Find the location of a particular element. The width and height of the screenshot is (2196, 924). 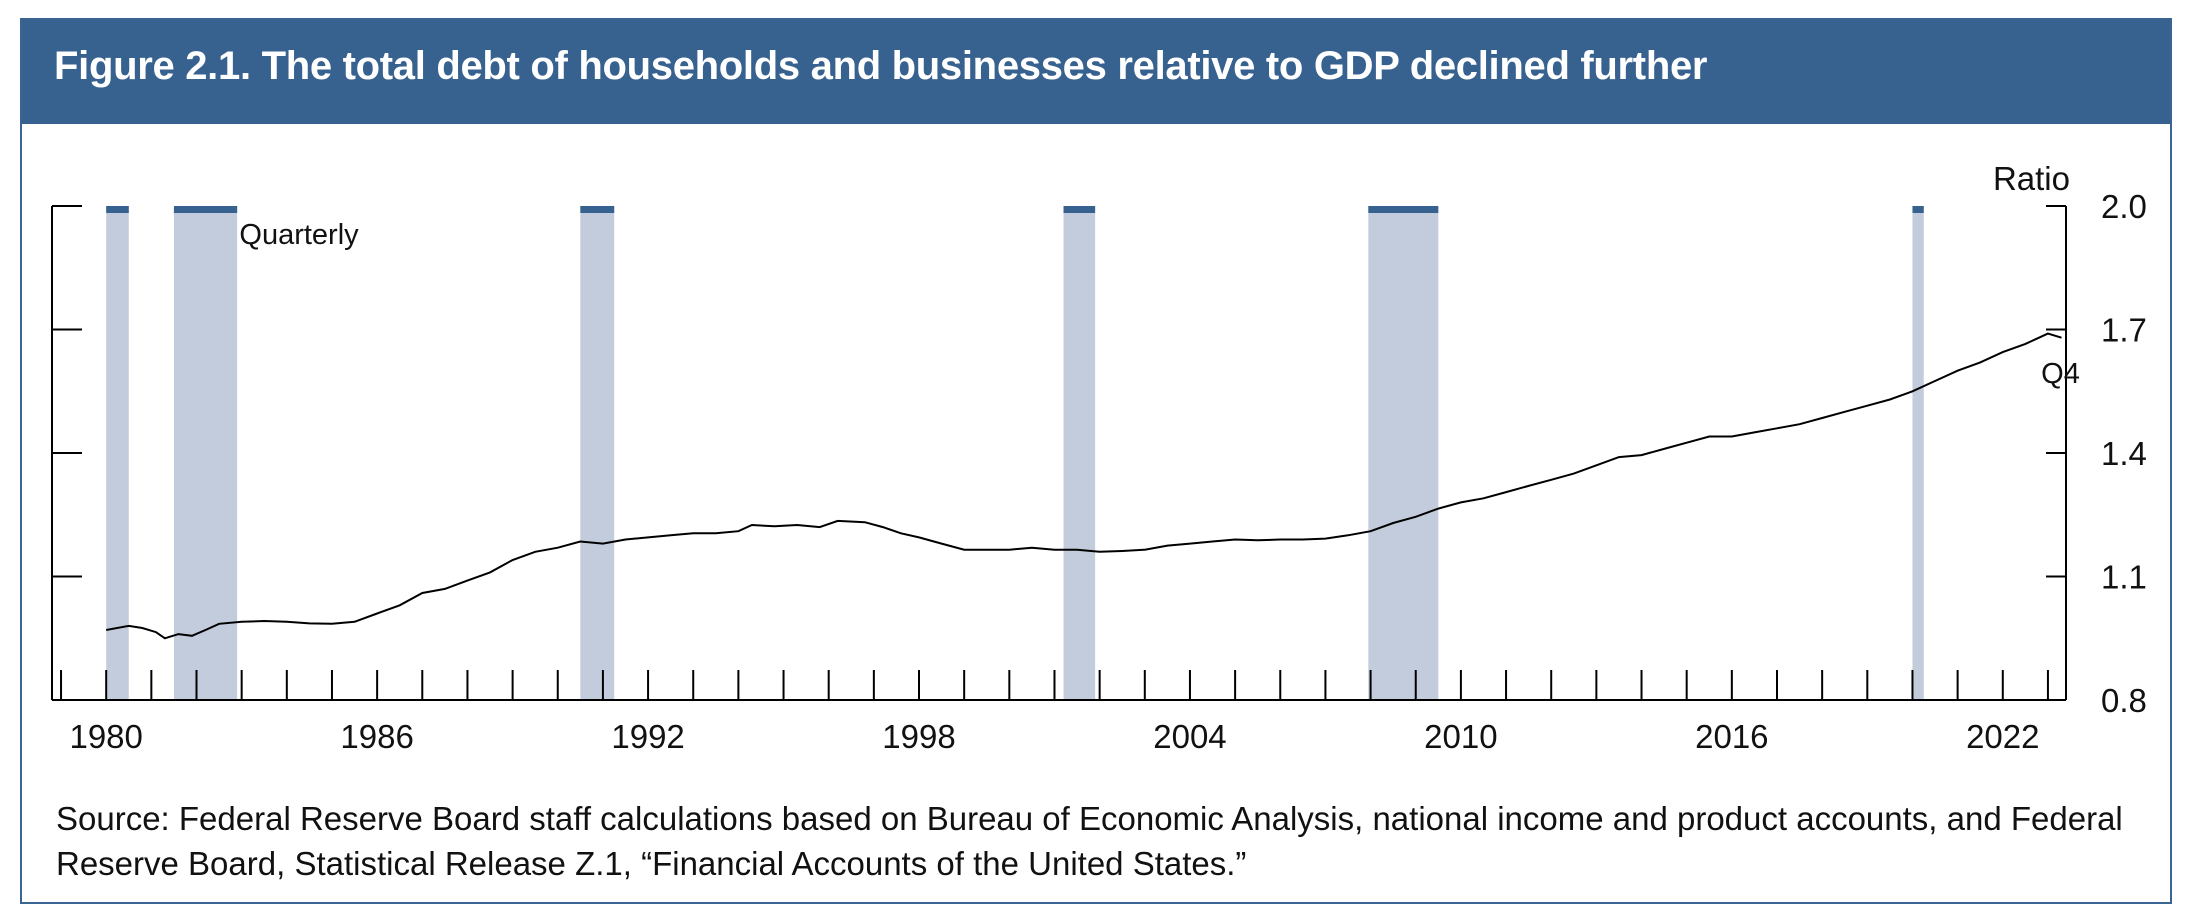

x-tick-label: 2016 is located at coordinates (1731, 736).